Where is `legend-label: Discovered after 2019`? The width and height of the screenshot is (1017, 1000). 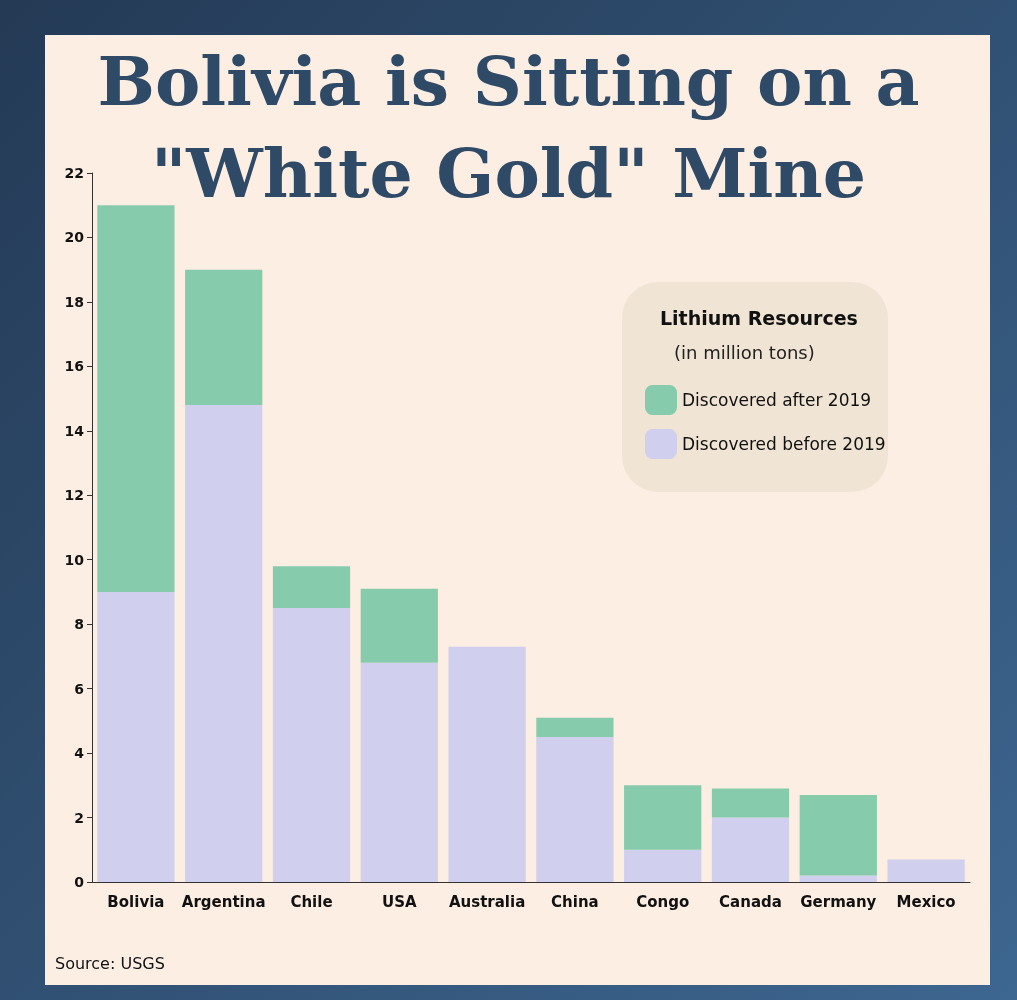 legend-label: Discovered after 2019 is located at coordinates (777, 400).